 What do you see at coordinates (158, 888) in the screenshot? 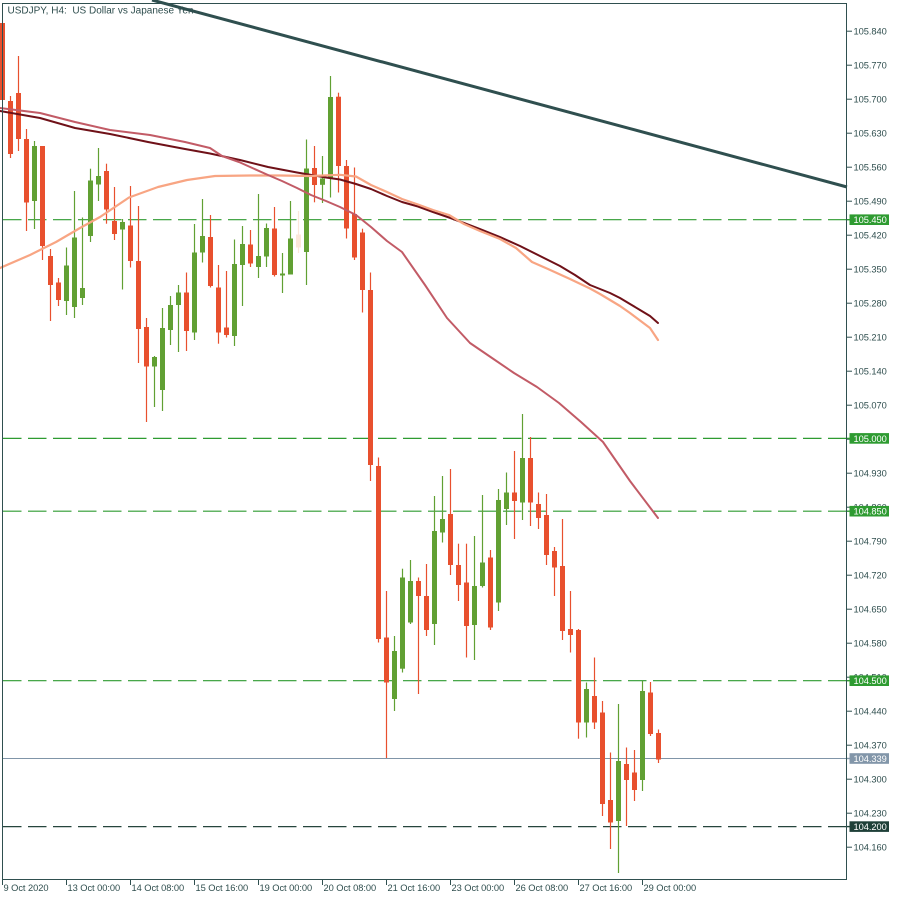
I see `svg-text: 14 Oct 08:00` at bounding box center [158, 888].